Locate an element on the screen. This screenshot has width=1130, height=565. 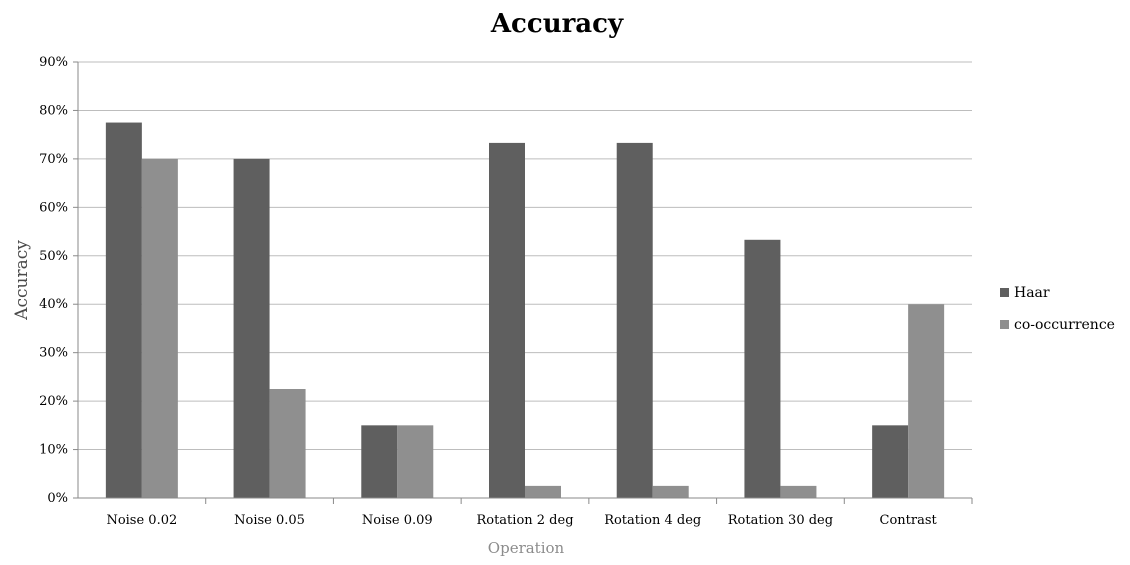
y-tick-label: 50% is located at coordinates (53, 256).